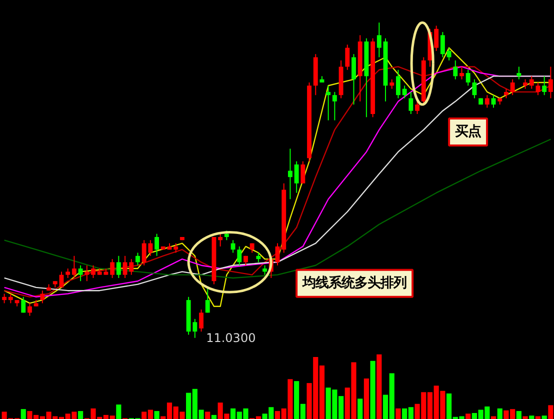  What do you see at coordinates (354, 282) in the screenshot?
I see `annotation: 均线系统多头排列` at bounding box center [354, 282].